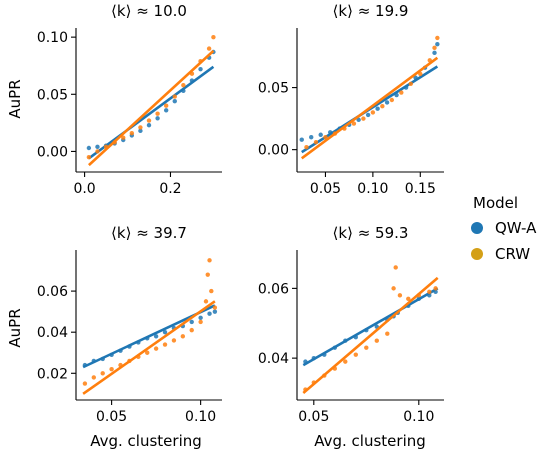  Describe the element at coordinates (495, 203) in the screenshot. I see `legend-title: Model` at that location.